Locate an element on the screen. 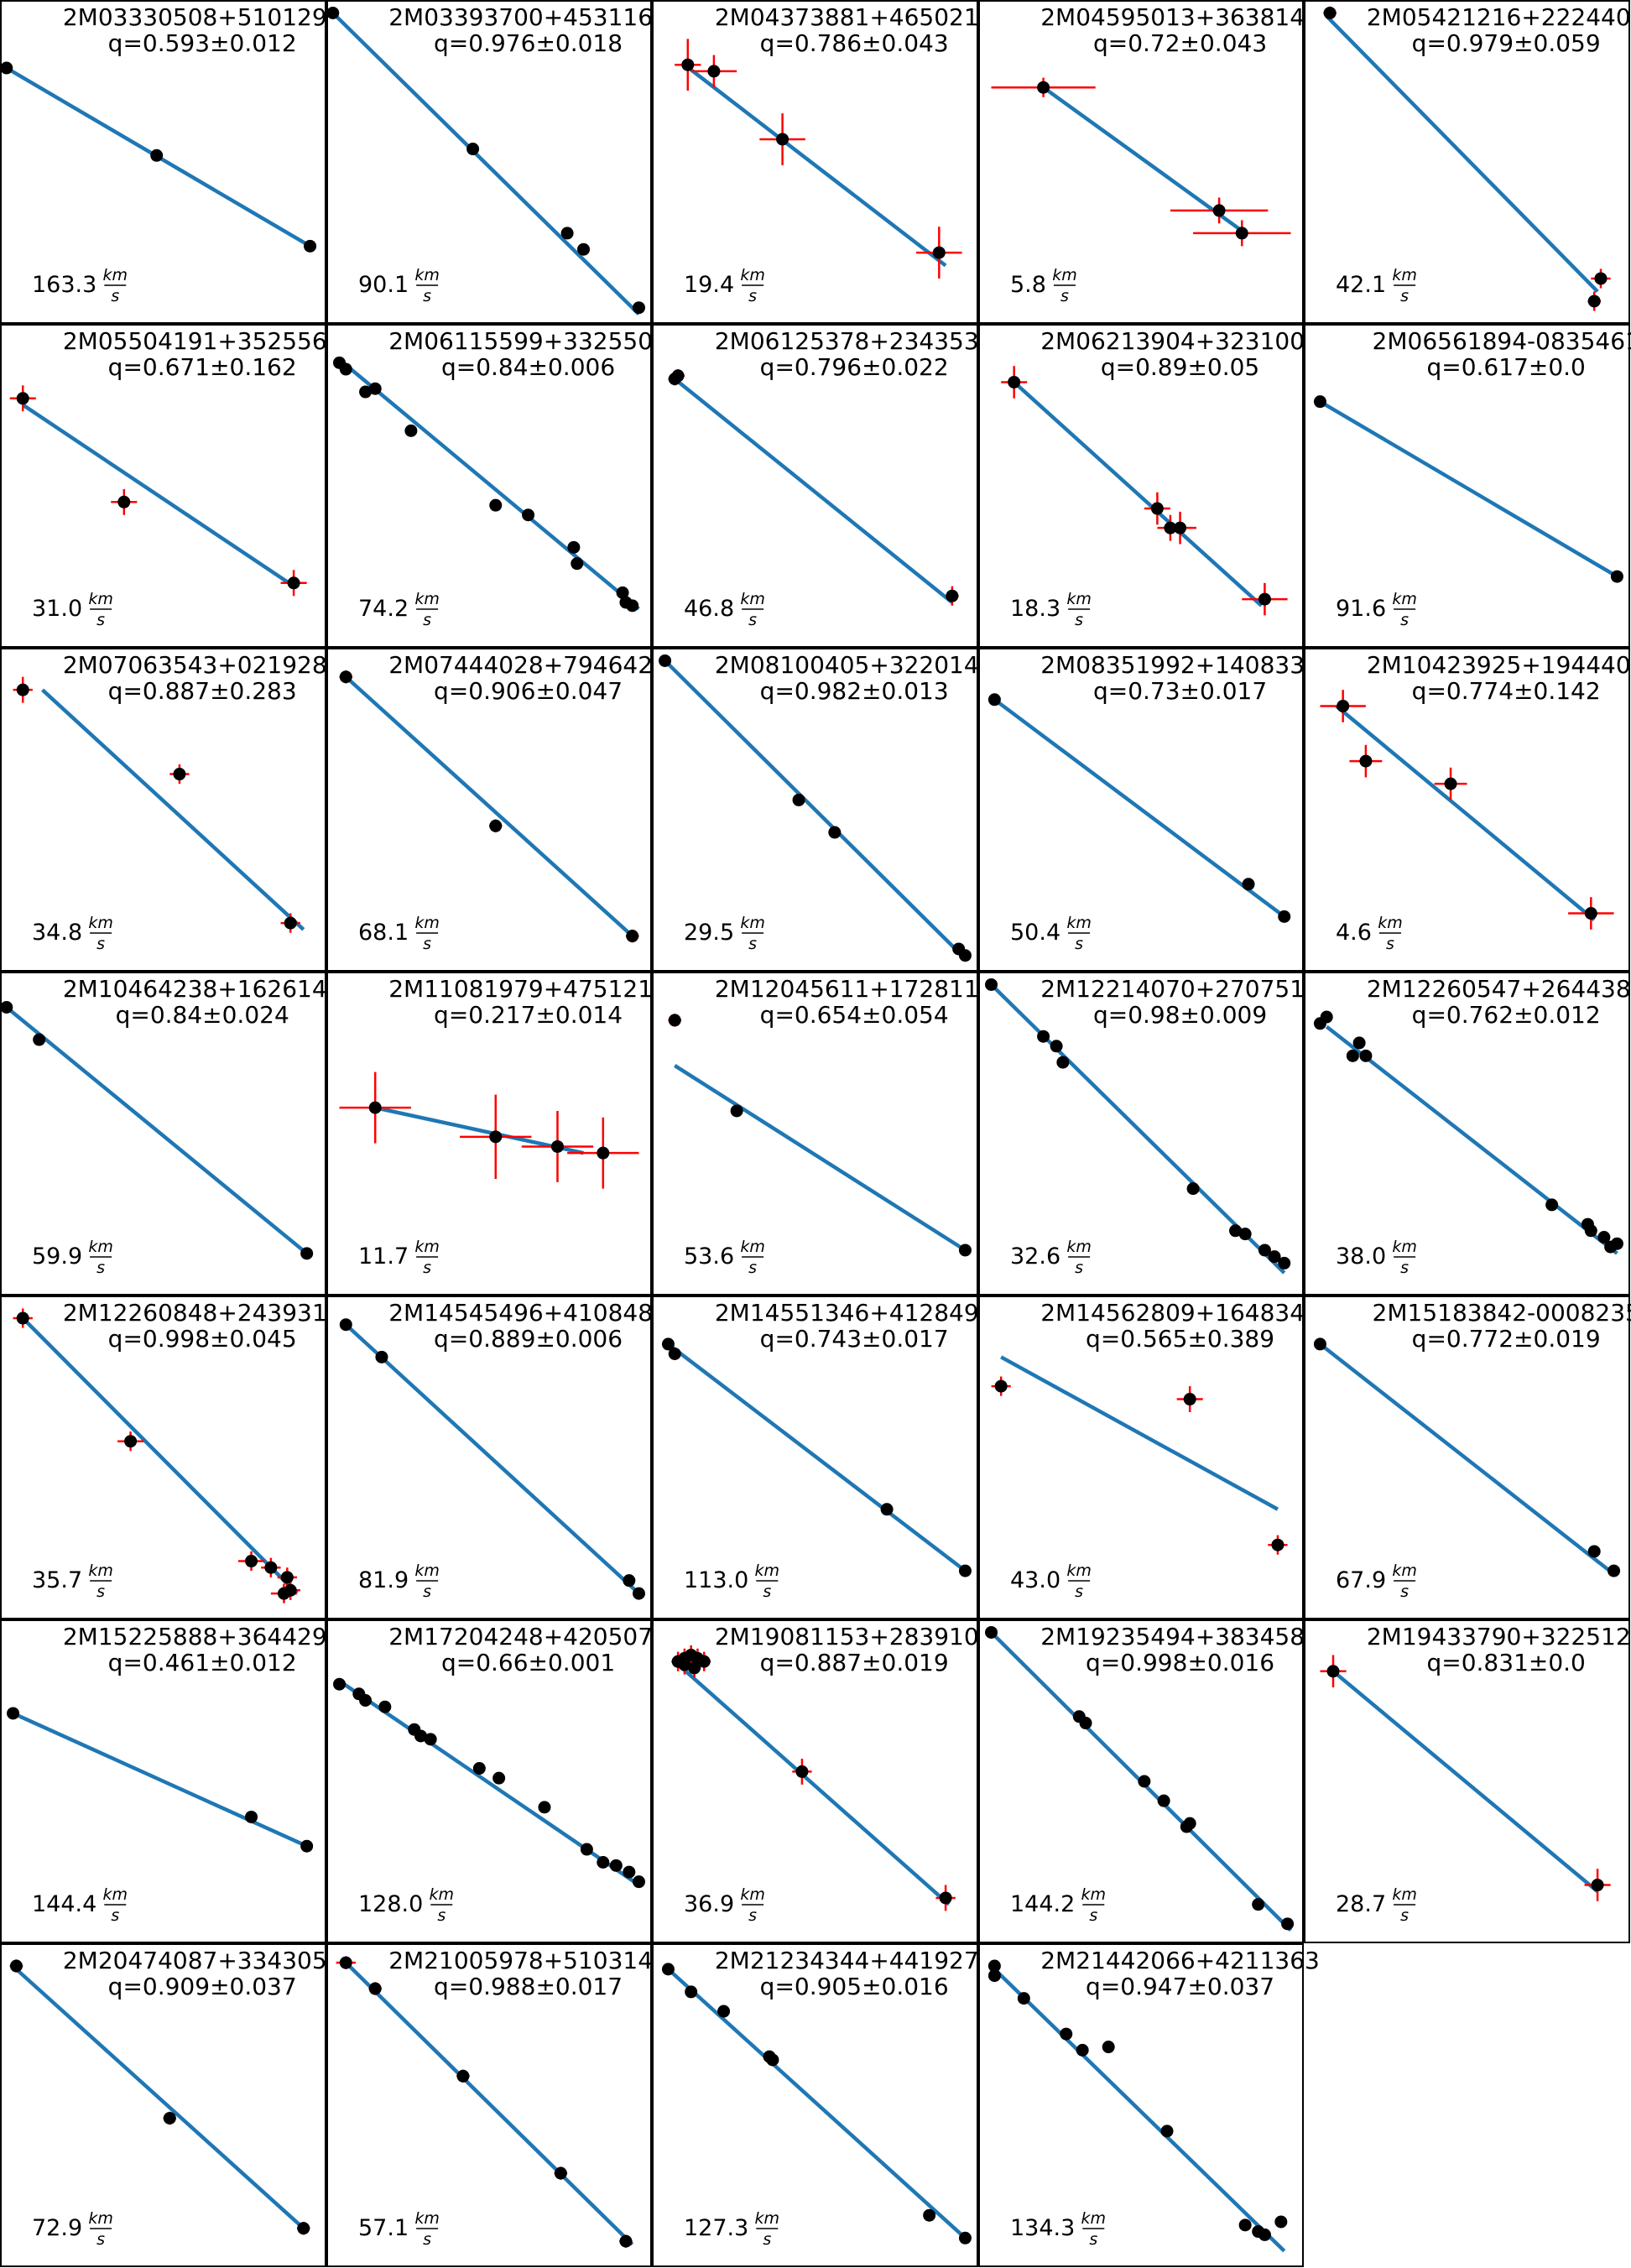  velocity-label: 128.0 is located at coordinates (390, 1904).